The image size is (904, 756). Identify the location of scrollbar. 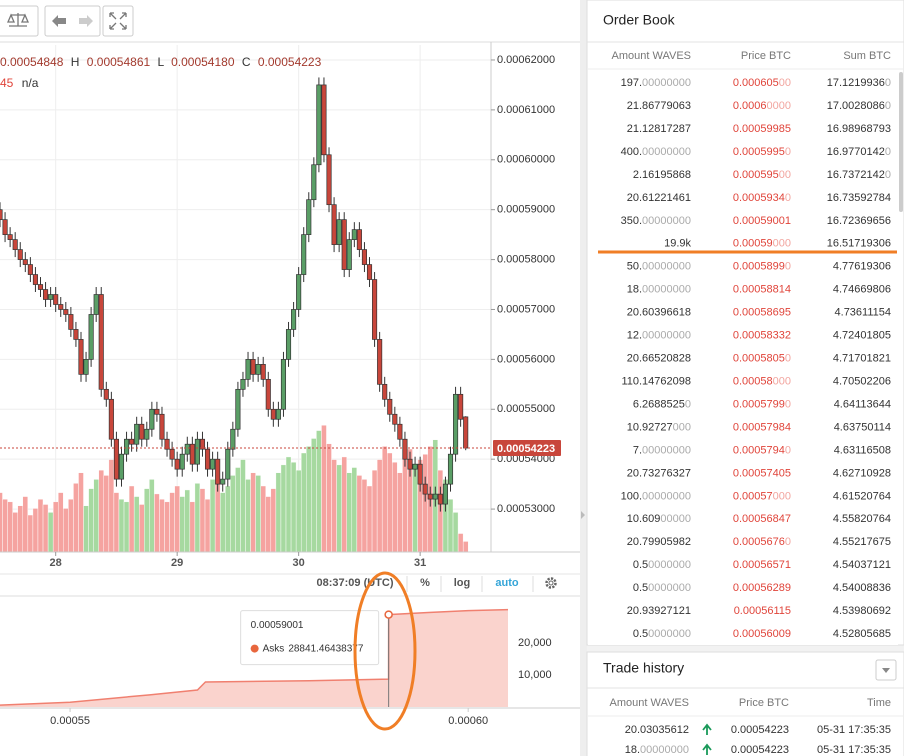
(901, 142).